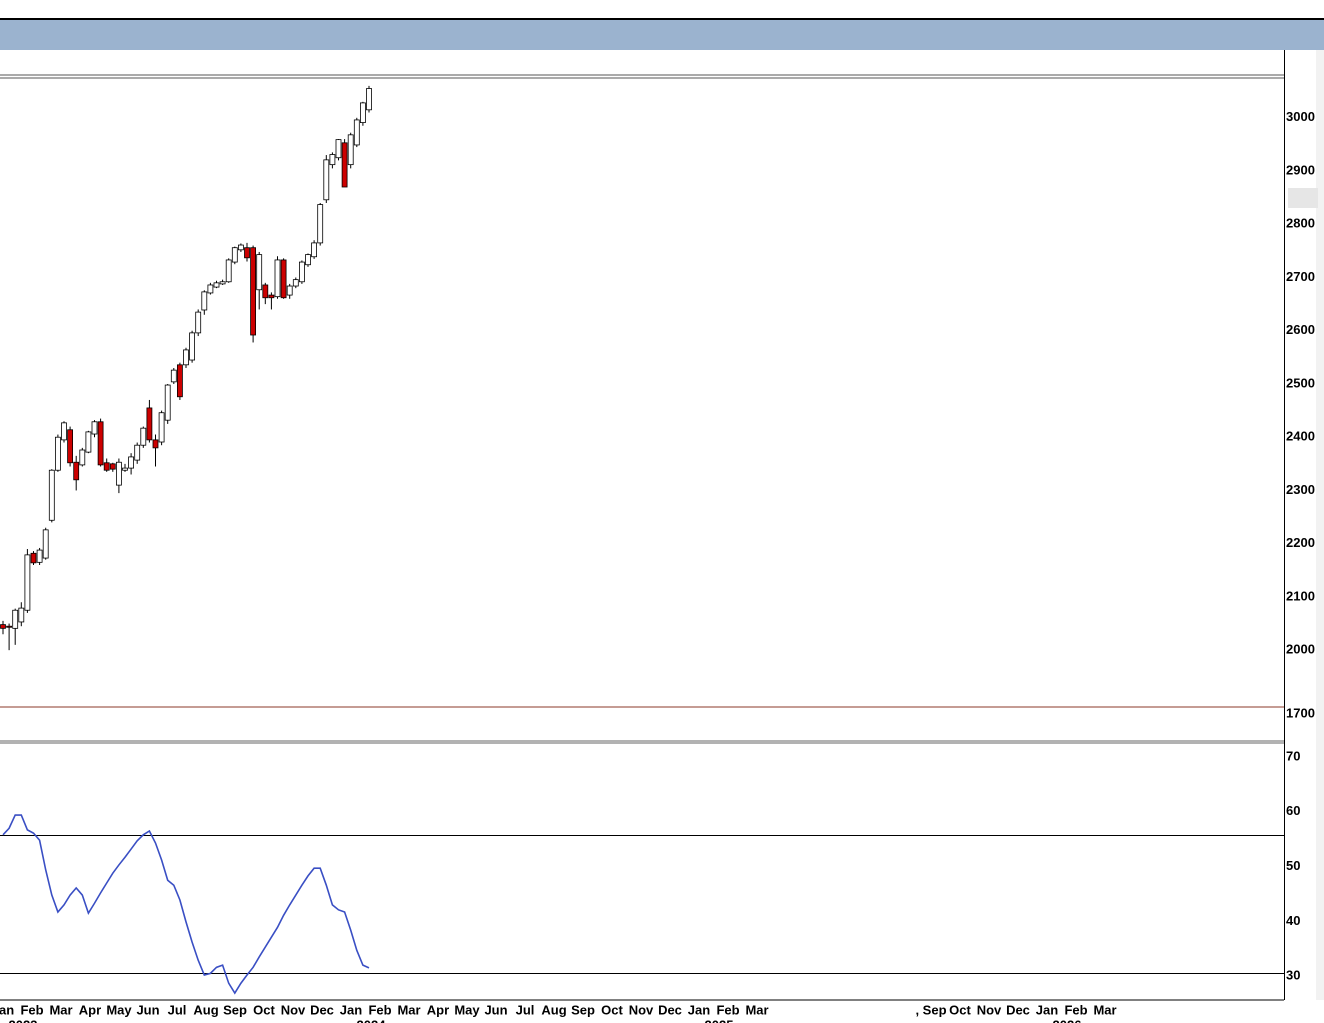 Image resolution: width=1324 pixels, height=1023 pixels. Describe the element at coordinates (293, 1009) in the screenshot. I see `x-tick-label: Nov` at that location.